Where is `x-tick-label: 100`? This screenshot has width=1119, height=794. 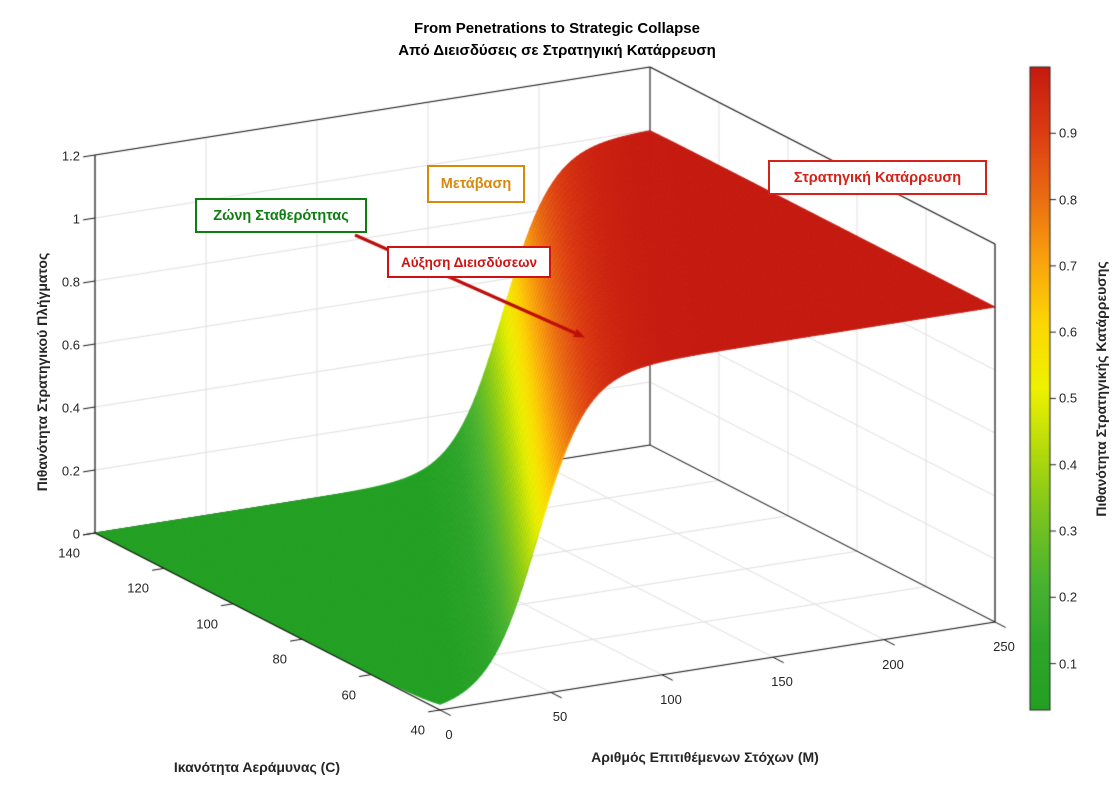
x-tick-label: 100 is located at coordinates (671, 699).